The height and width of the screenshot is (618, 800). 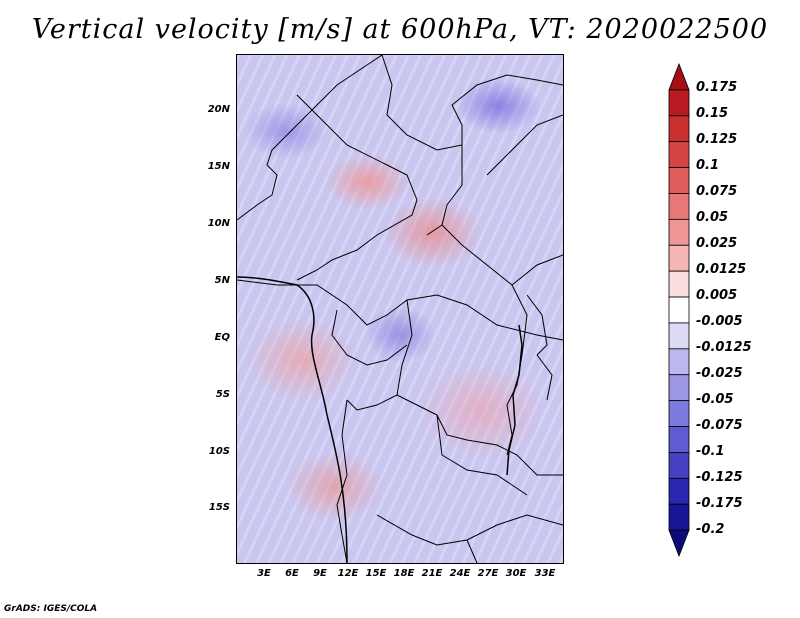 What do you see at coordinates (712, 113) in the screenshot?
I see `colorbar-label: 0.15` at bounding box center [712, 113].